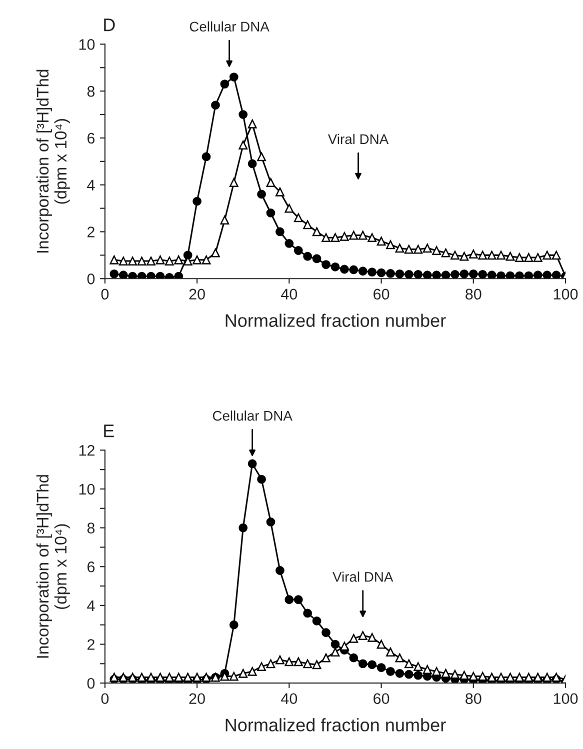 Image resolution: width=583 pixels, height=749 pixels. What do you see at coordinates (109, 431) in the screenshot?
I see `chart-title: E` at bounding box center [109, 431].